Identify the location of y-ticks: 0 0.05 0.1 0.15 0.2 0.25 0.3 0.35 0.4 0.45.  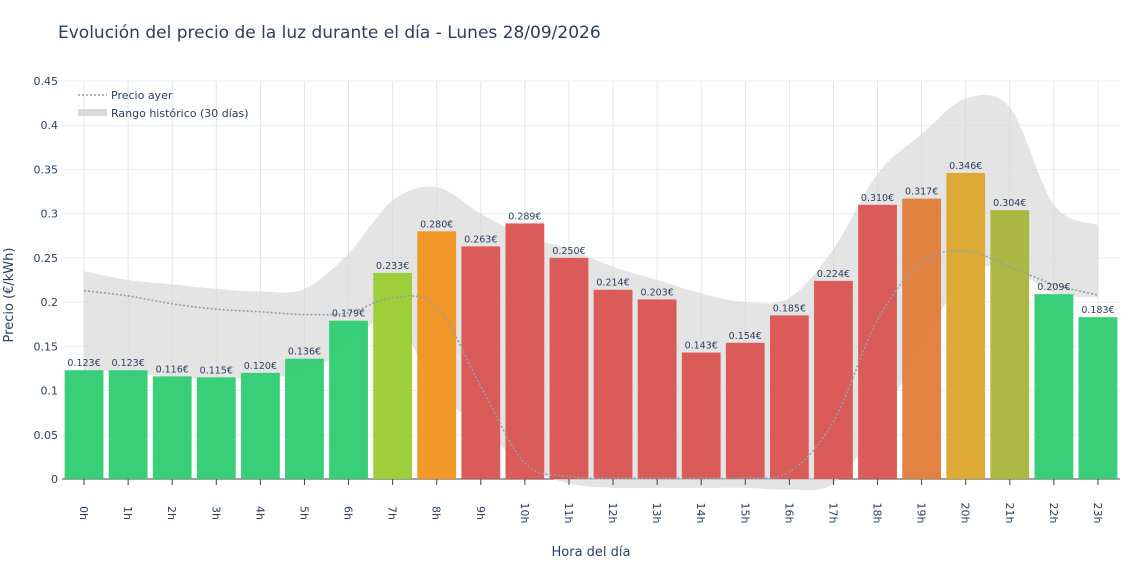
(46, 280).